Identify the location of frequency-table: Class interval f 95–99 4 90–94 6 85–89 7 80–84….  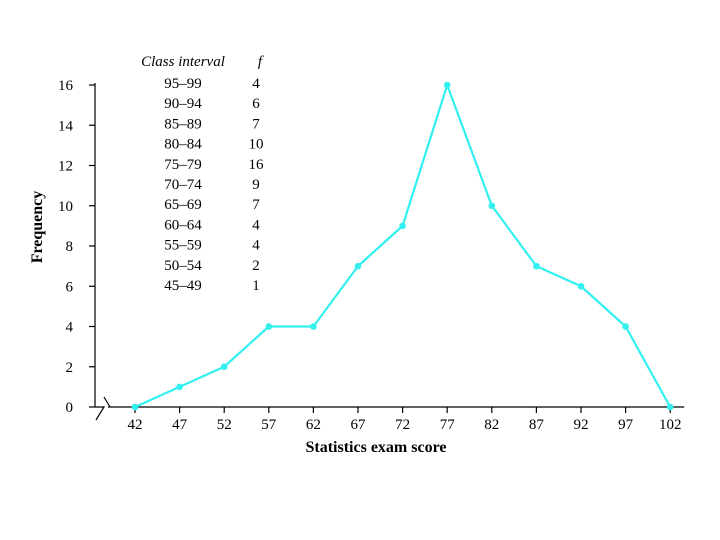
(202, 174).